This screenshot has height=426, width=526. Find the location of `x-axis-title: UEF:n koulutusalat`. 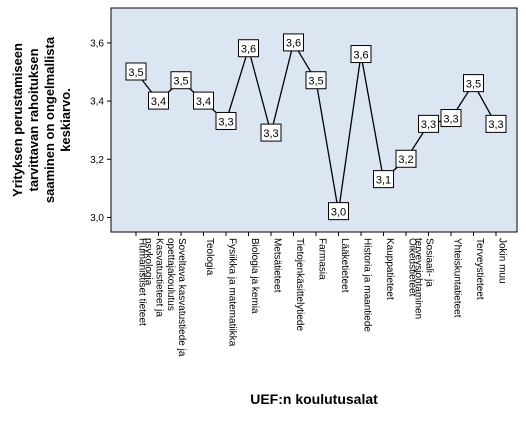

x-axis-title: UEF:n koulutusalat is located at coordinates (314, 399).